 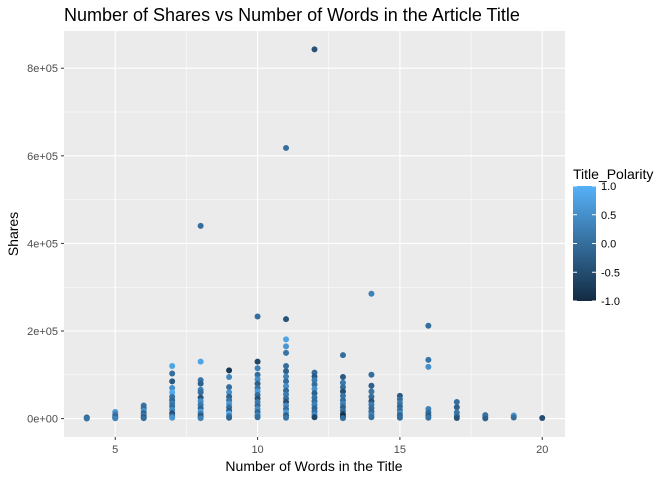 What do you see at coordinates (610, 273) in the screenshot?
I see `legend-tick-label: -0.5` at bounding box center [610, 273].